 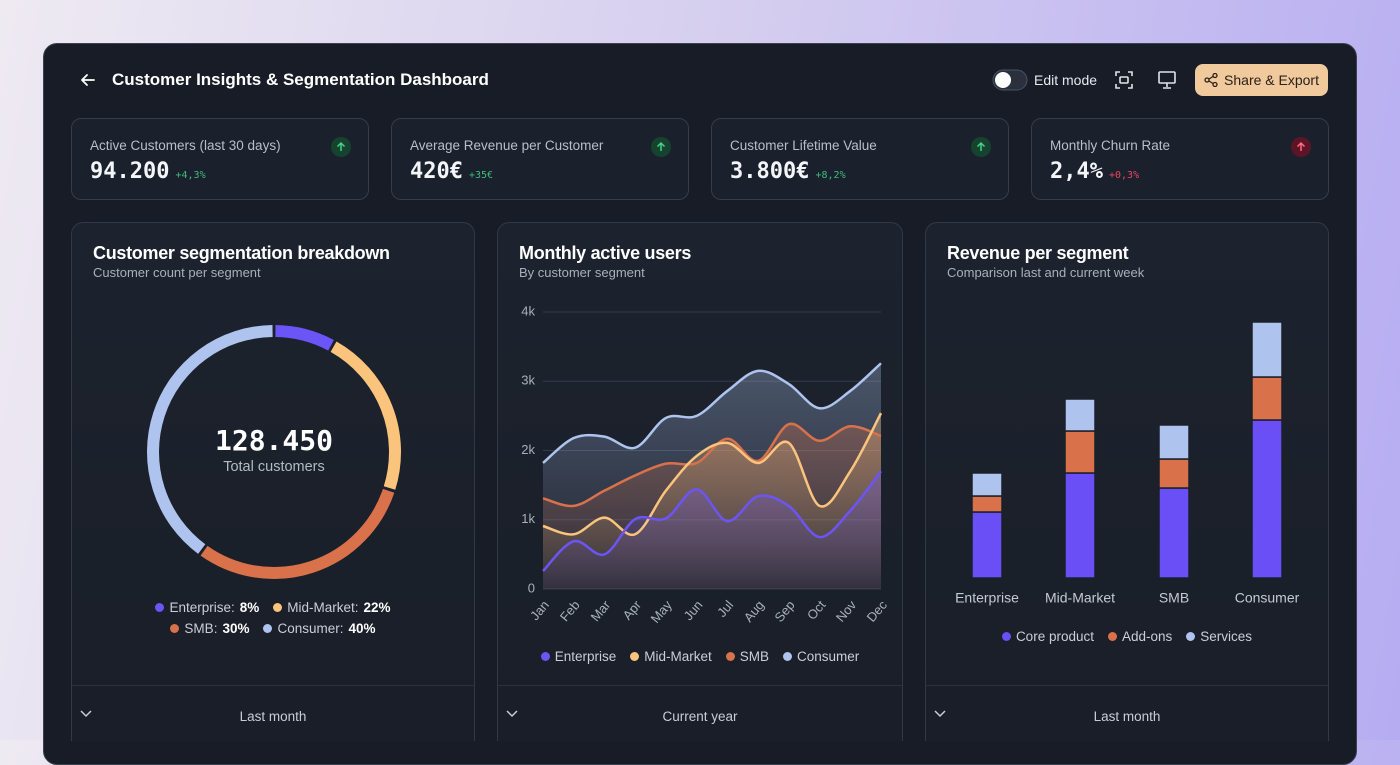 What do you see at coordinates (632, 610) in the screenshot?
I see `x-tick-label: Apr` at bounding box center [632, 610].